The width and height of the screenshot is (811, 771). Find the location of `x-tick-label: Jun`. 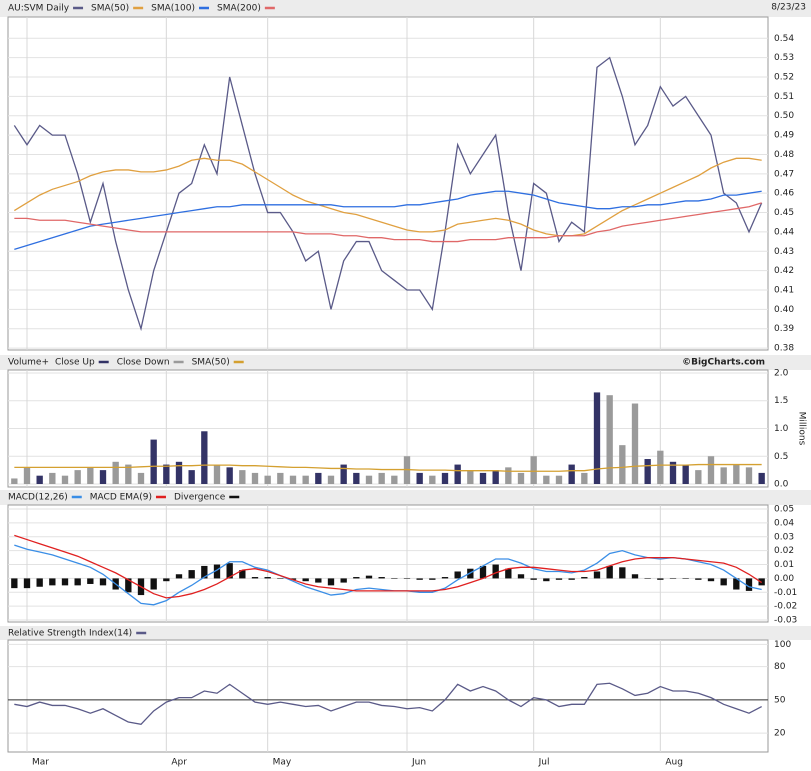

x-tick-label: Jun is located at coordinates (418, 763).